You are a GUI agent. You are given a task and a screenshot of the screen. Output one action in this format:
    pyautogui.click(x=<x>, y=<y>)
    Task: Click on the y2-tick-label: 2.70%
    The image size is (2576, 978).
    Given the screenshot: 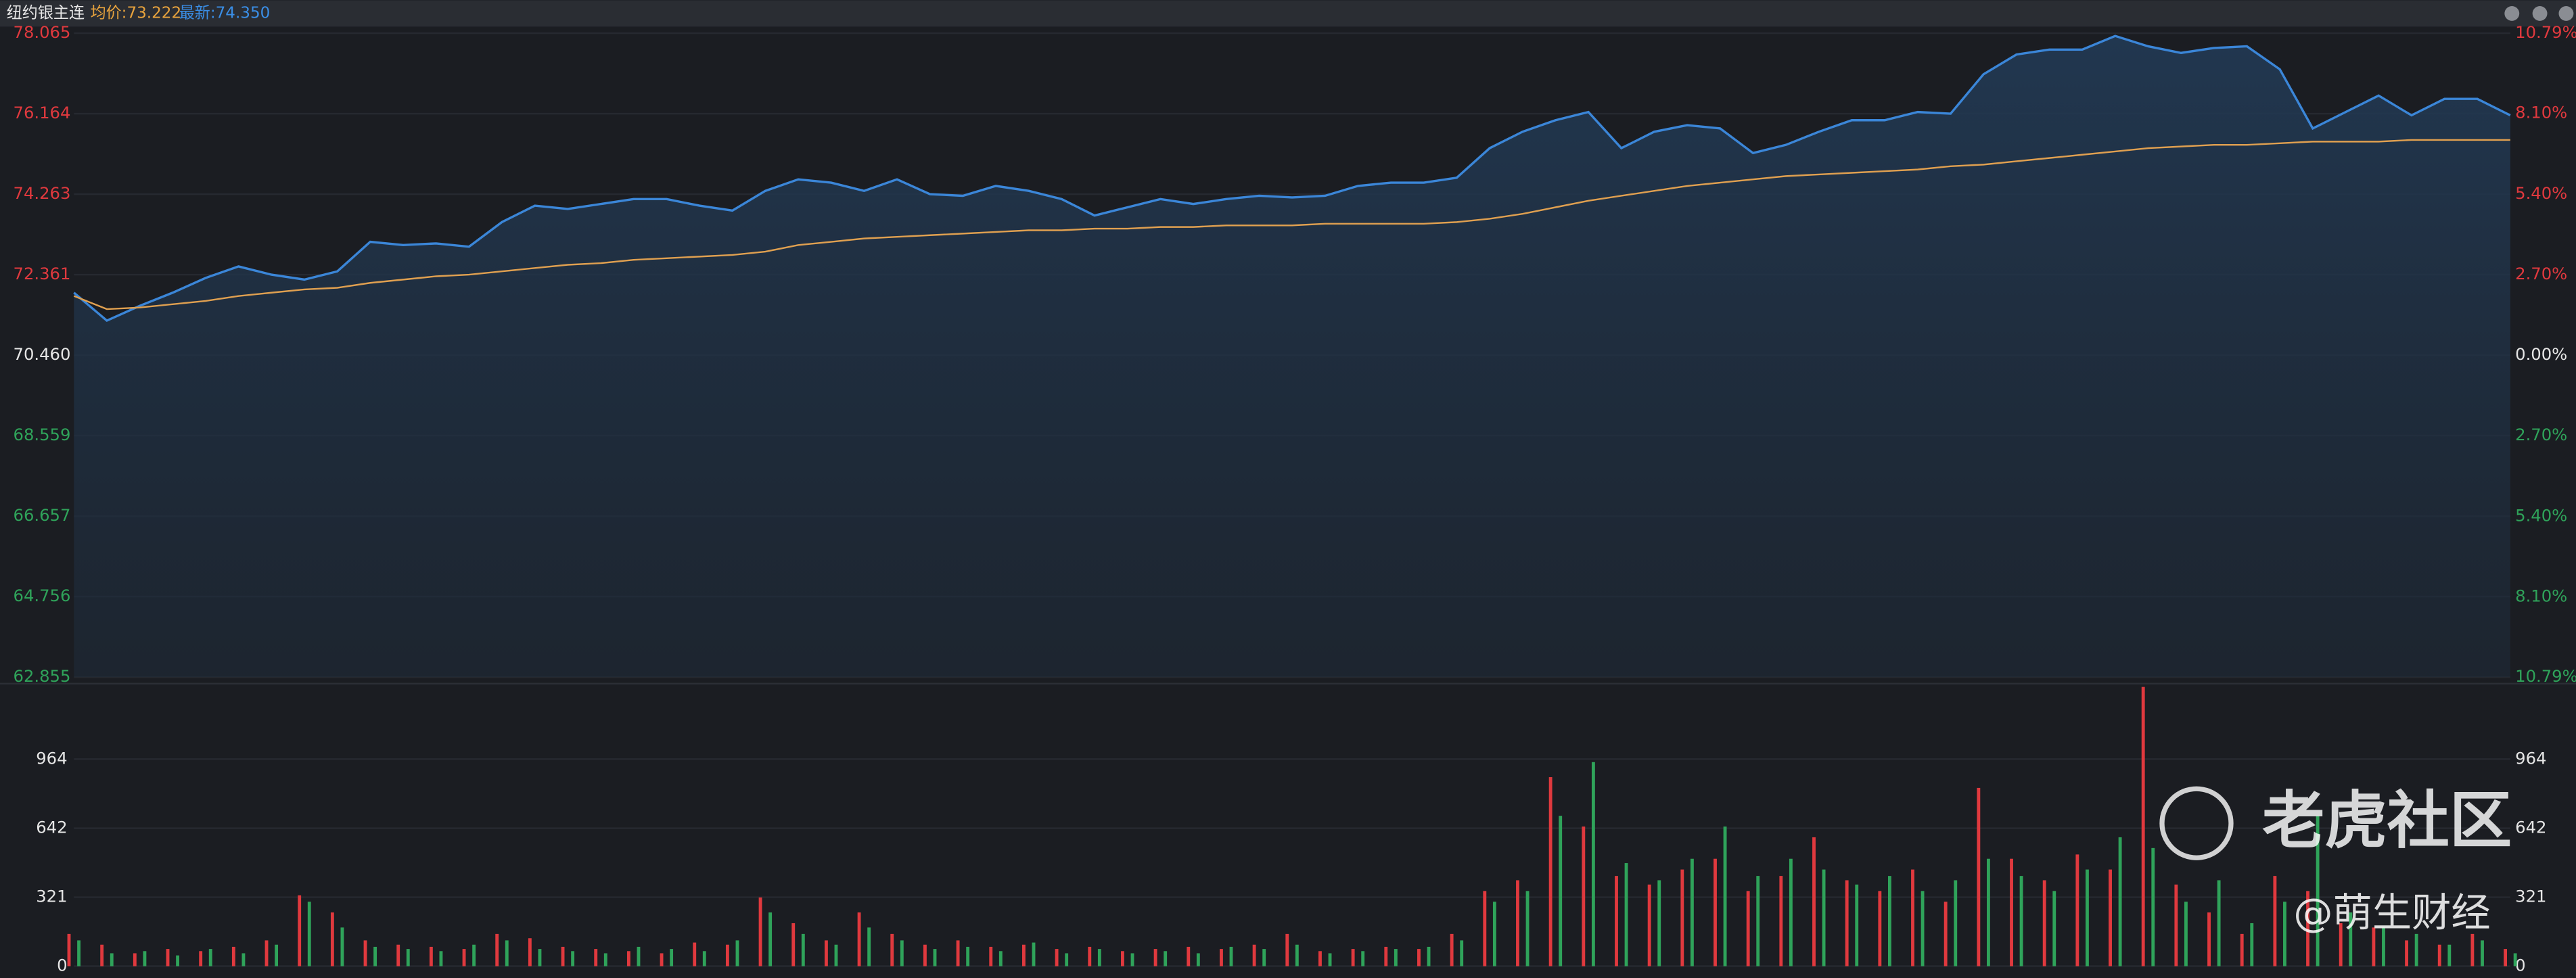 What is the action you would take?
    pyautogui.click(x=2541, y=434)
    